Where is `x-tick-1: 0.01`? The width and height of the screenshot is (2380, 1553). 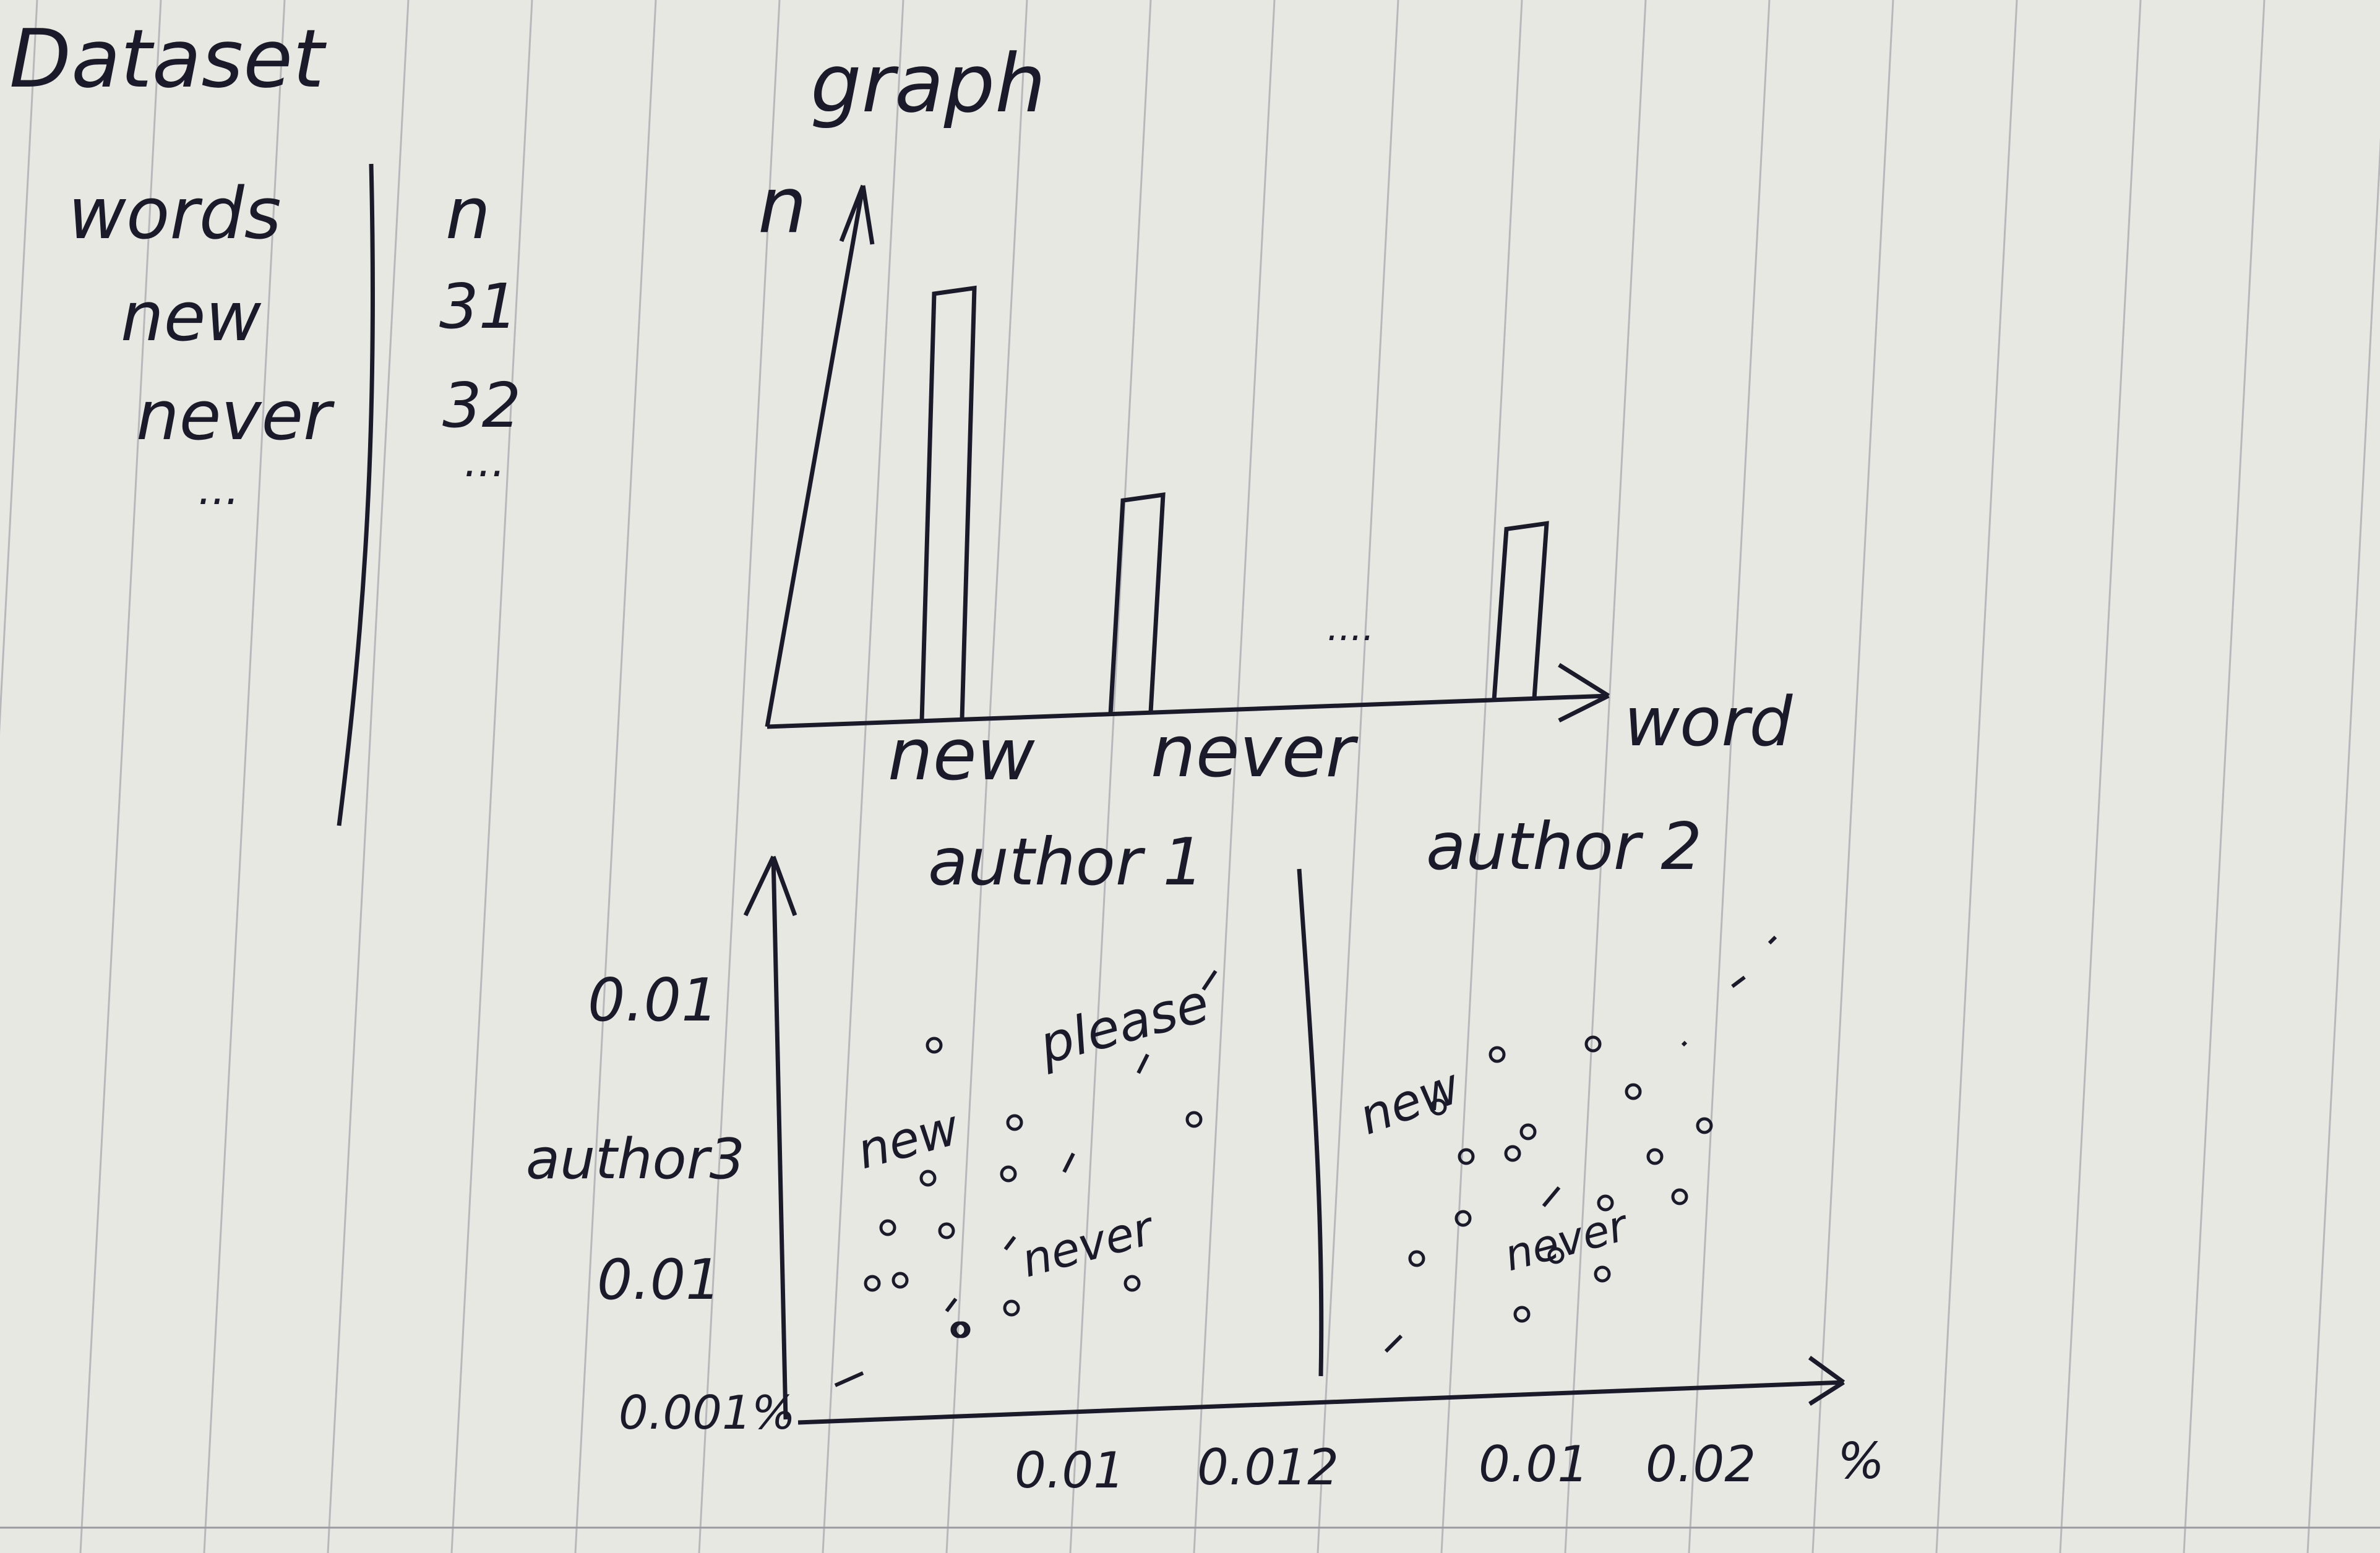 x-tick-1: 0.01 is located at coordinates (1070, 1470).